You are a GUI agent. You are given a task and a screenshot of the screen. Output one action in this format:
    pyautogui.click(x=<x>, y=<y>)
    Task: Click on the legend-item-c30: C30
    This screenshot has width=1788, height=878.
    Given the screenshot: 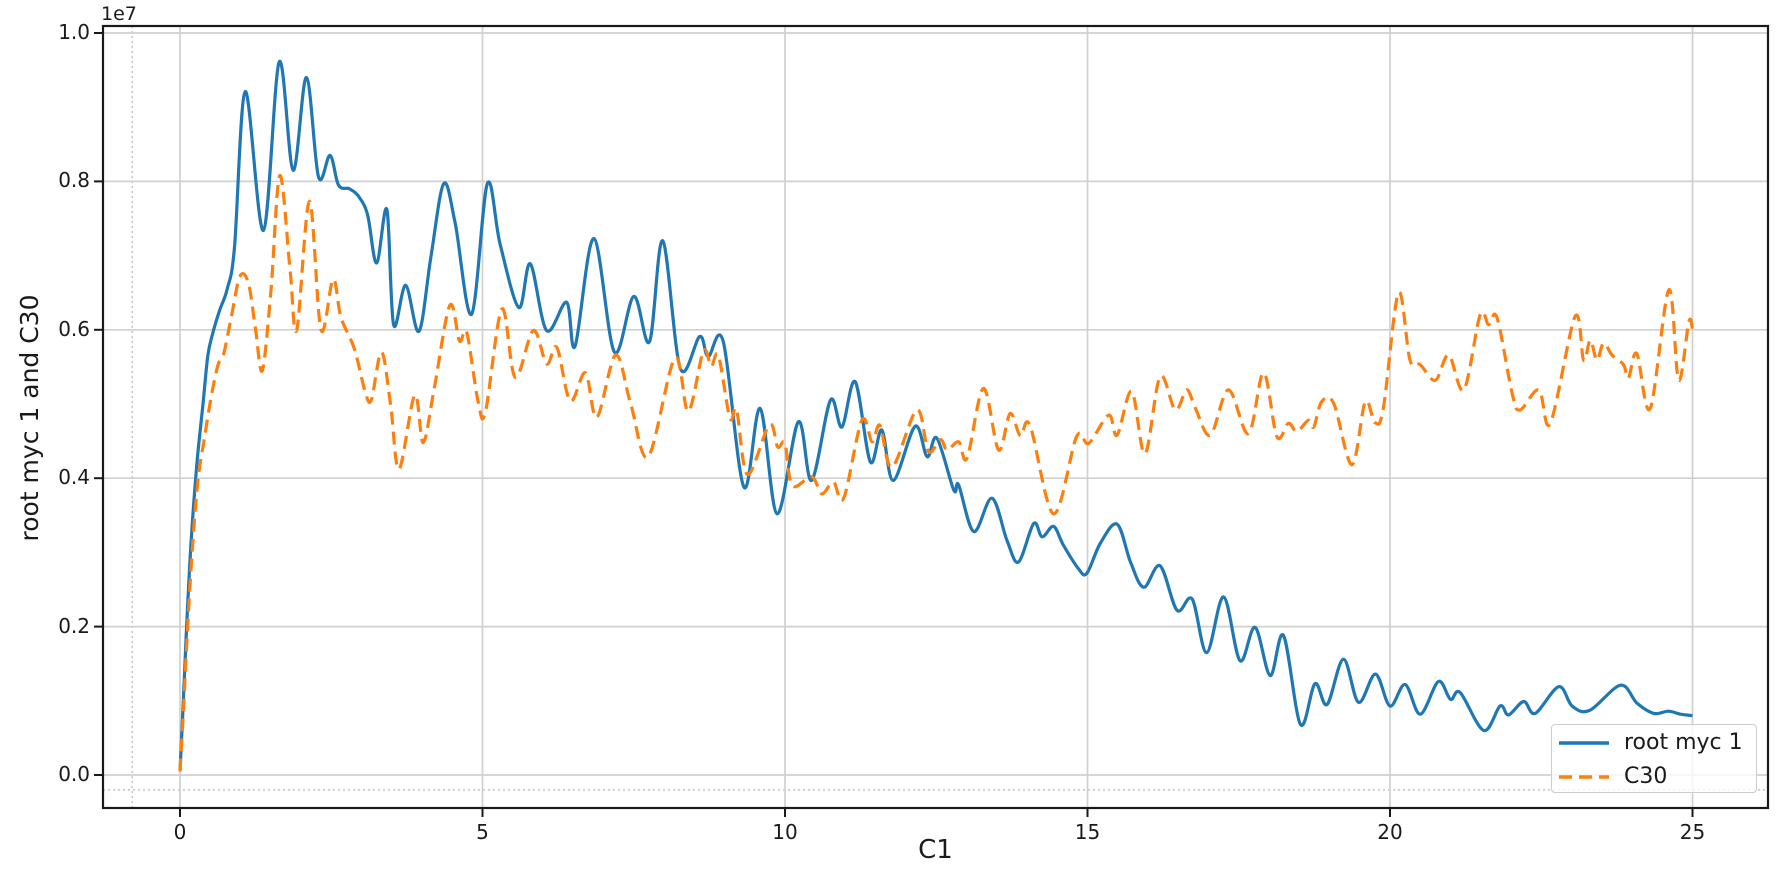 What is the action you would take?
    pyautogui.click(x=1609, y=777)
    